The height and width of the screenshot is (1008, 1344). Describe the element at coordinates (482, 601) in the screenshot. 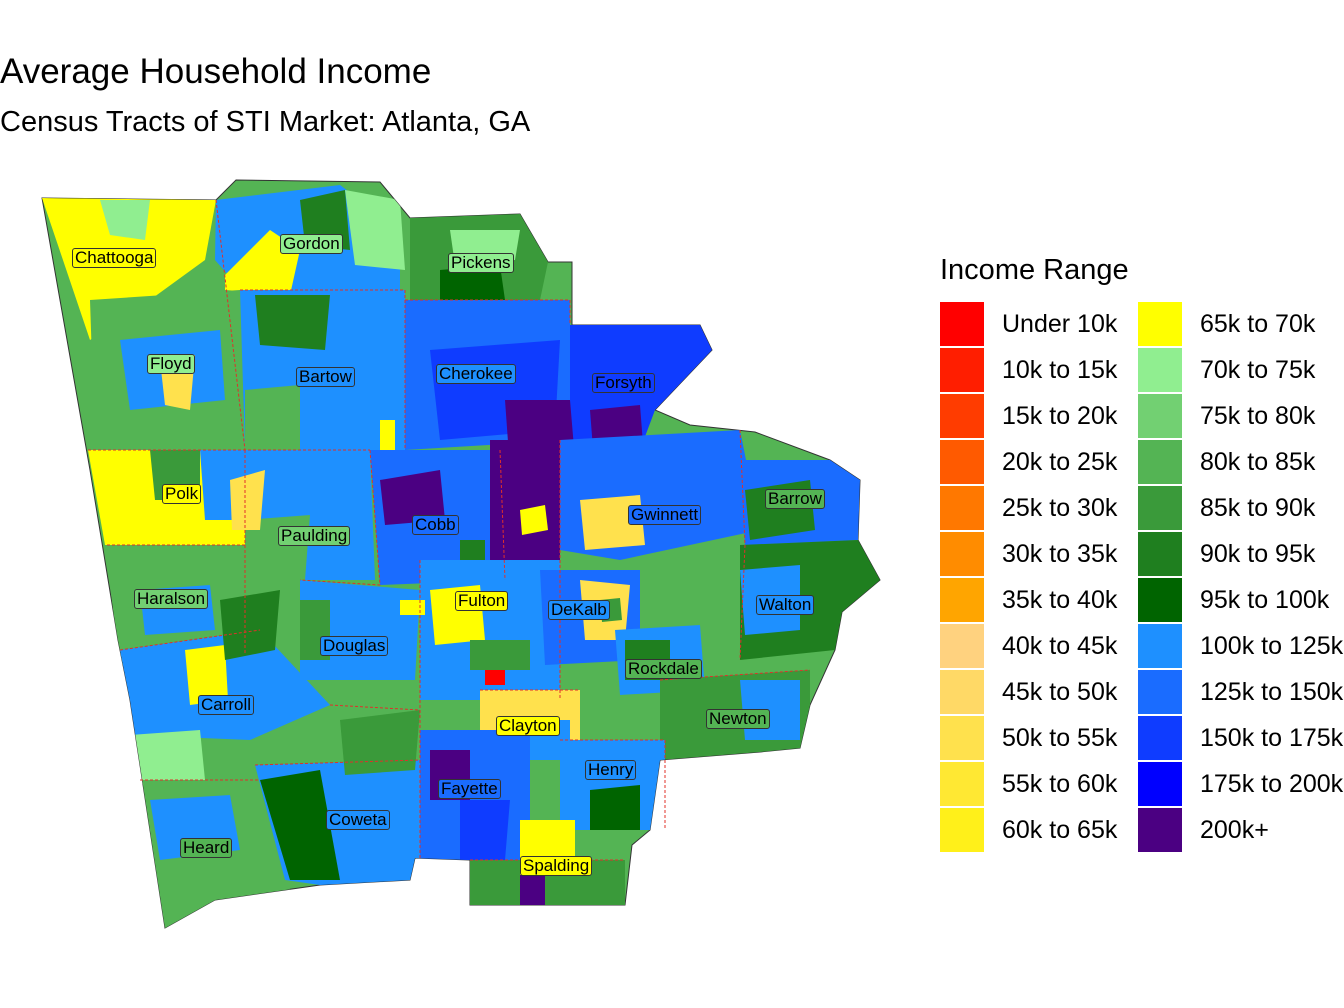

I see `county-label-fulton: Fulton` at that location.